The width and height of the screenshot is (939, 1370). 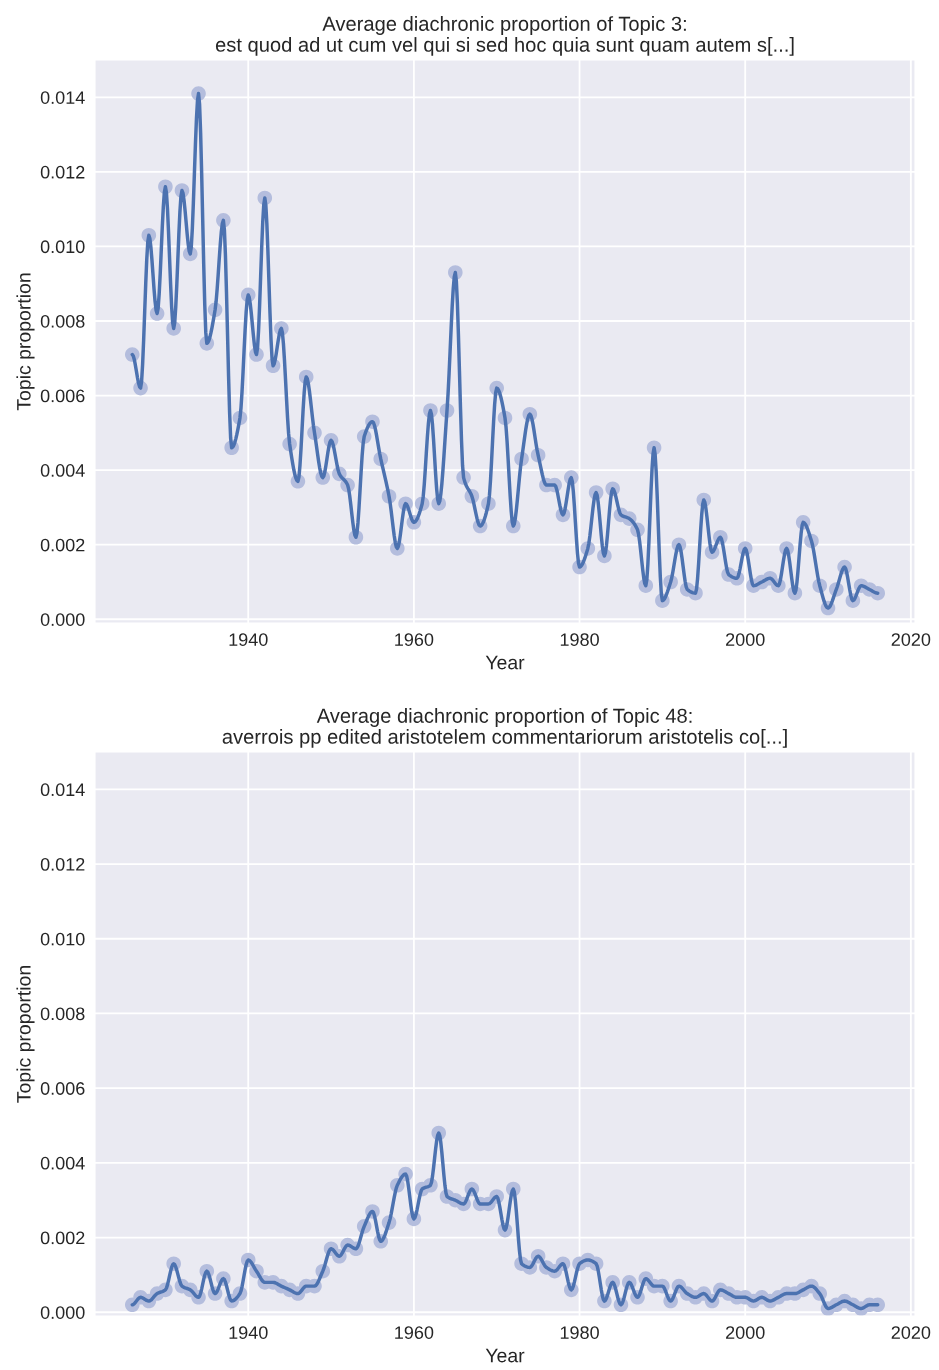 I want to click on chart-title: Average diachronic proportion of Topic 48: averrois pp edited aristotelem commentariorum aristotelis co[...], so click(x=504, y=728).